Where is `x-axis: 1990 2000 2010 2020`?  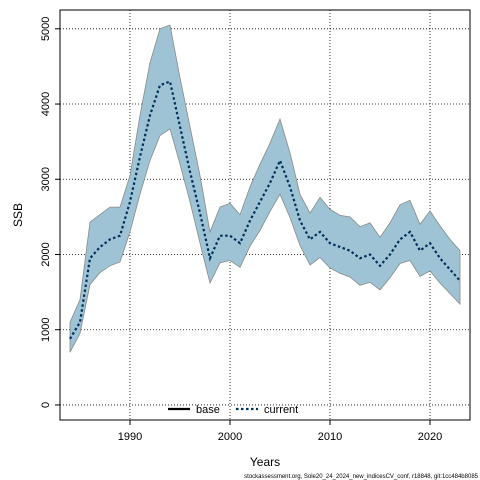
x-axis: 1990 2000 2010 2020 is located at coordinates (280, 431).